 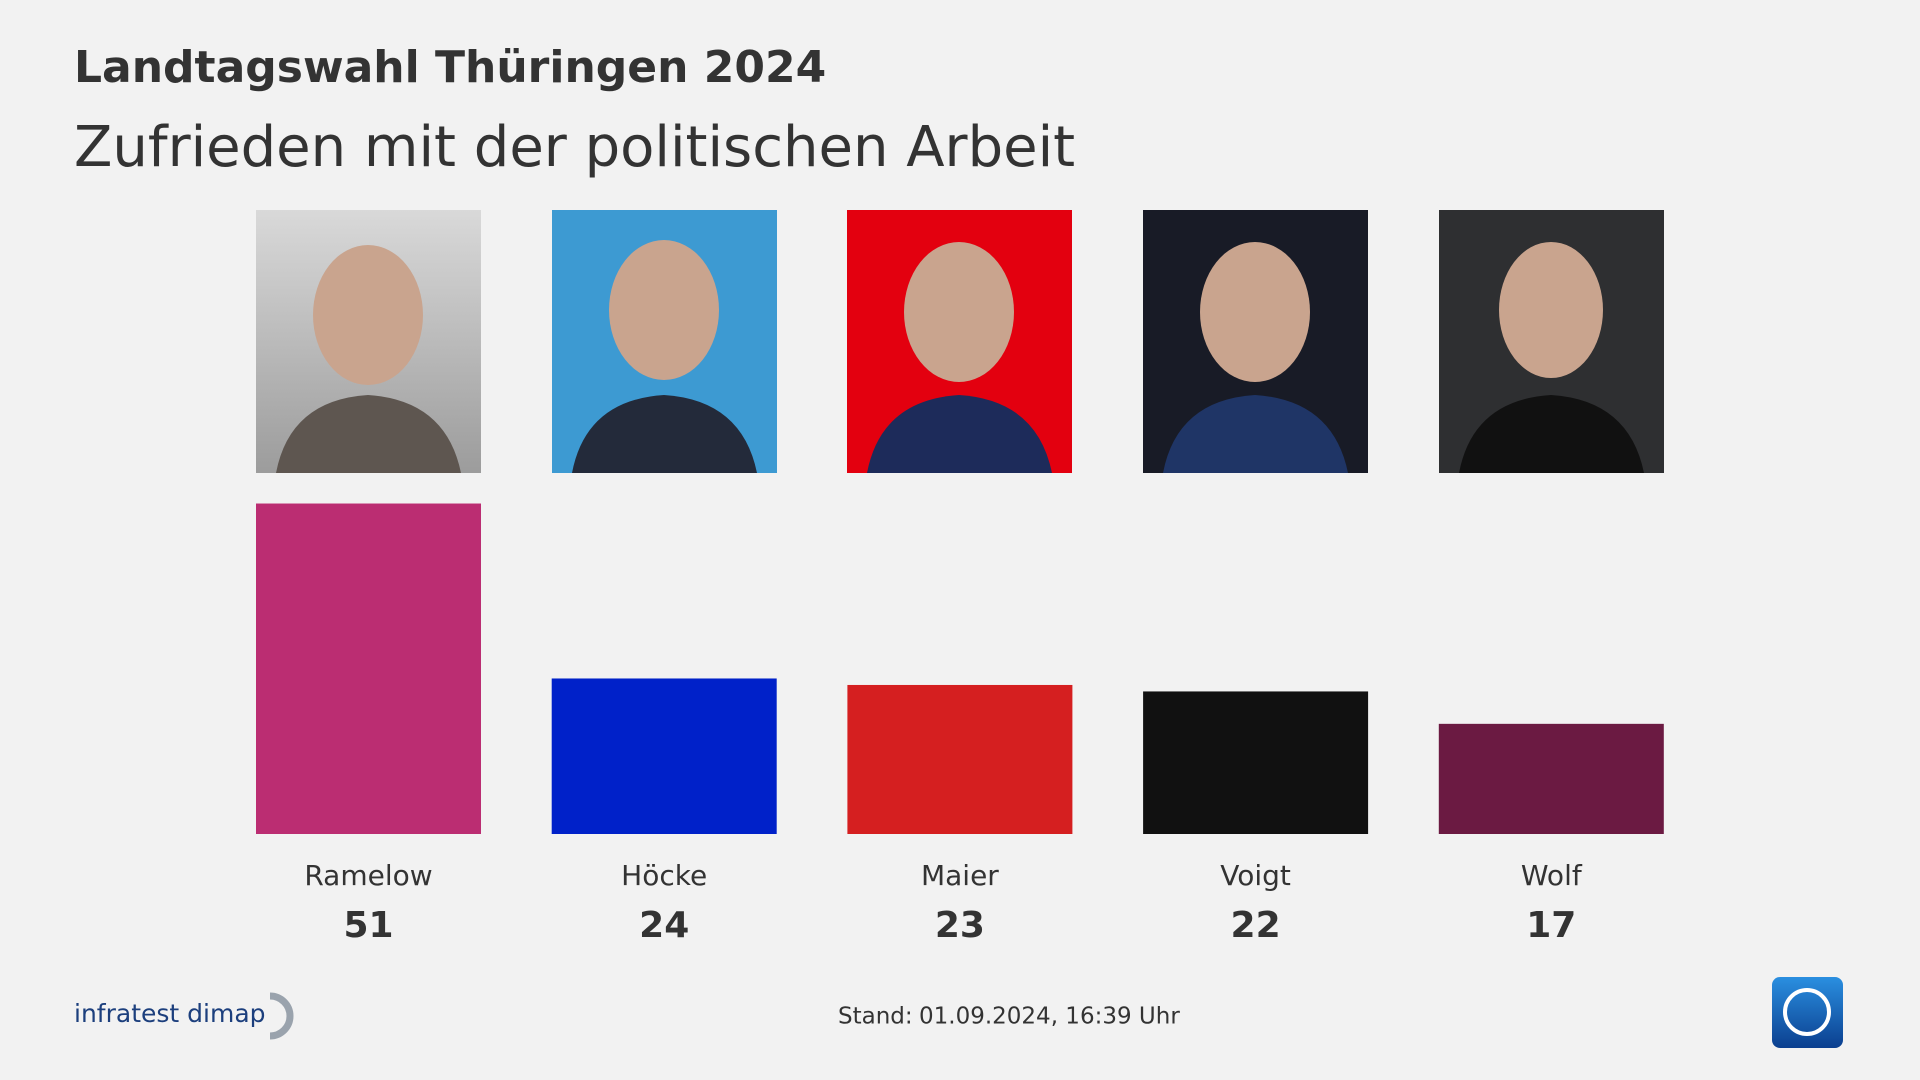 What do you see at coordinates (368, 925) in the screenshot?
I see `value-label: 51` at bounding box center [368, 925].